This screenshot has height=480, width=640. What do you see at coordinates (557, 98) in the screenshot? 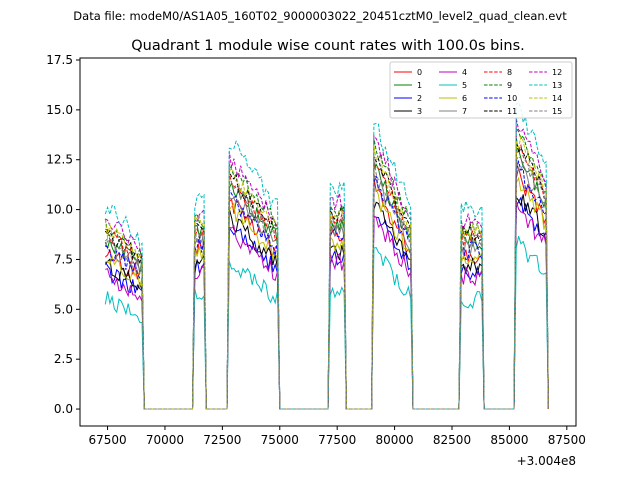
I see `legend-label-14: 14` at bounding box center [557, 98].